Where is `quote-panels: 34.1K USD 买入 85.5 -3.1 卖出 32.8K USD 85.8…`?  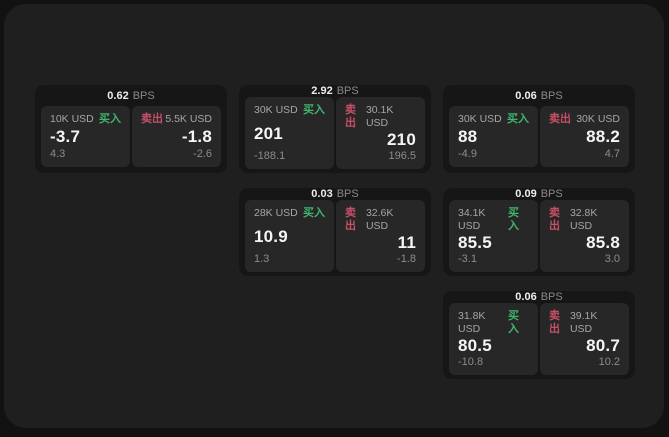
quote-panels: 34.1K USD 买入 85.5 -3.1 卖出 32.8K USD 85.8… is located at coordinates (539, 236).